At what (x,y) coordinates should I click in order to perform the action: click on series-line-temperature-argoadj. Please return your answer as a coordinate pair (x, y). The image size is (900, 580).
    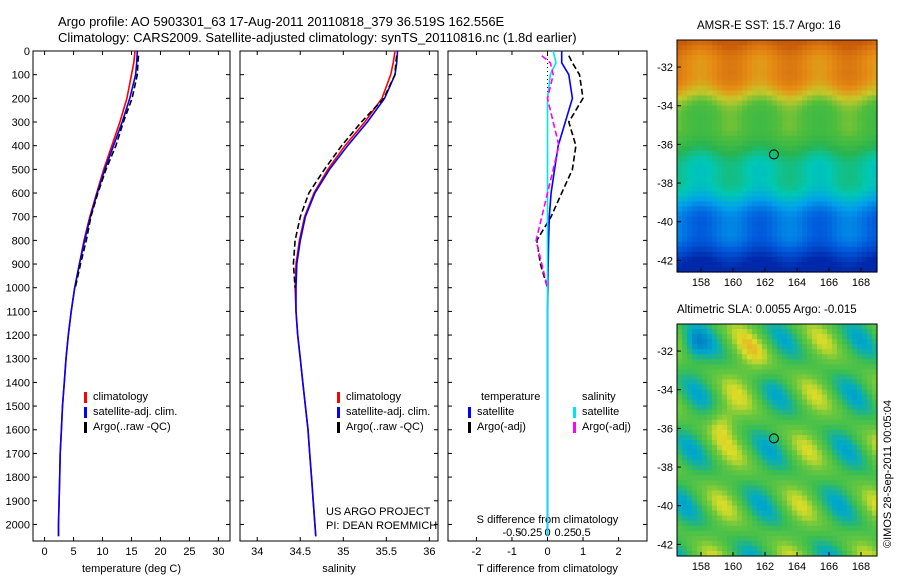
    Looking at the image, I should click on (559, 171).